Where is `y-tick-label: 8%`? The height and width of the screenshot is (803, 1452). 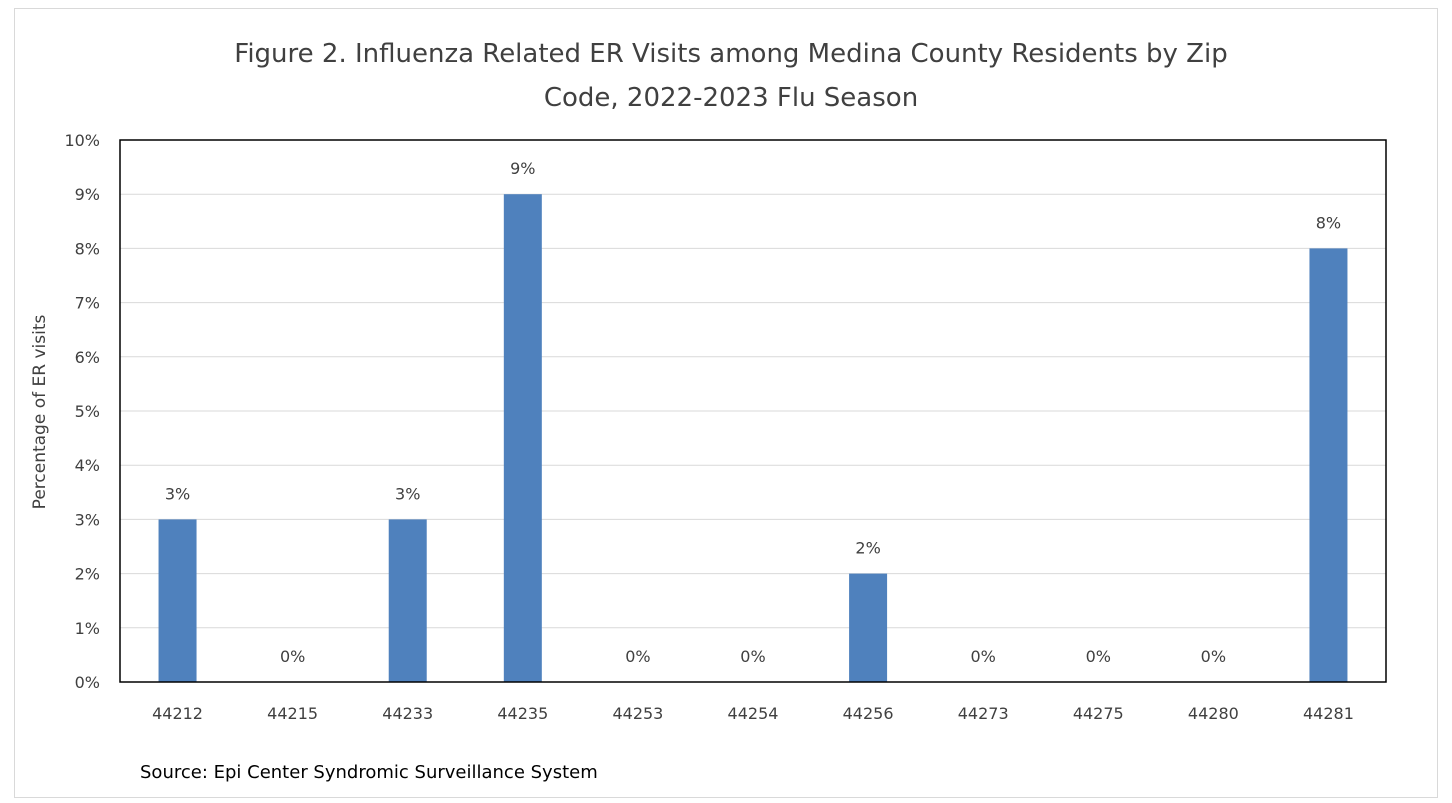
y-tick-label: 8% is located at coordinates (87, 248).